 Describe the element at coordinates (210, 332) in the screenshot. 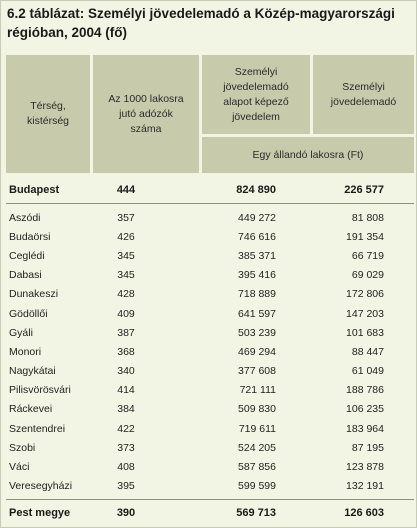

I see `table-row: Gyáli 387 503 239 101 683` at that location.